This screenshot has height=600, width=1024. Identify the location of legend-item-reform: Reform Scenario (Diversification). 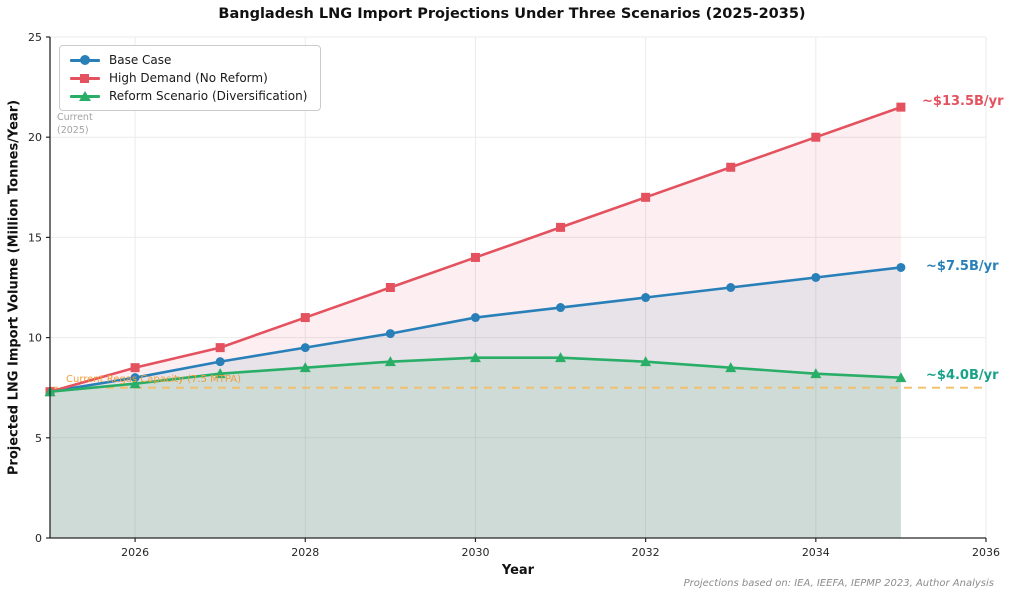
(188, 96).